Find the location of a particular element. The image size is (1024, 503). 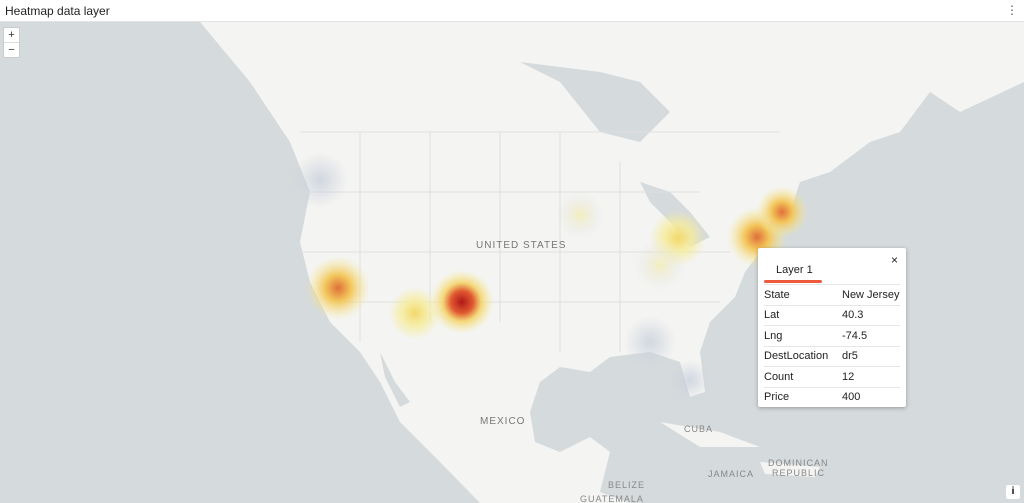

zoom-out-button: − is located at coordinates (11, 49).